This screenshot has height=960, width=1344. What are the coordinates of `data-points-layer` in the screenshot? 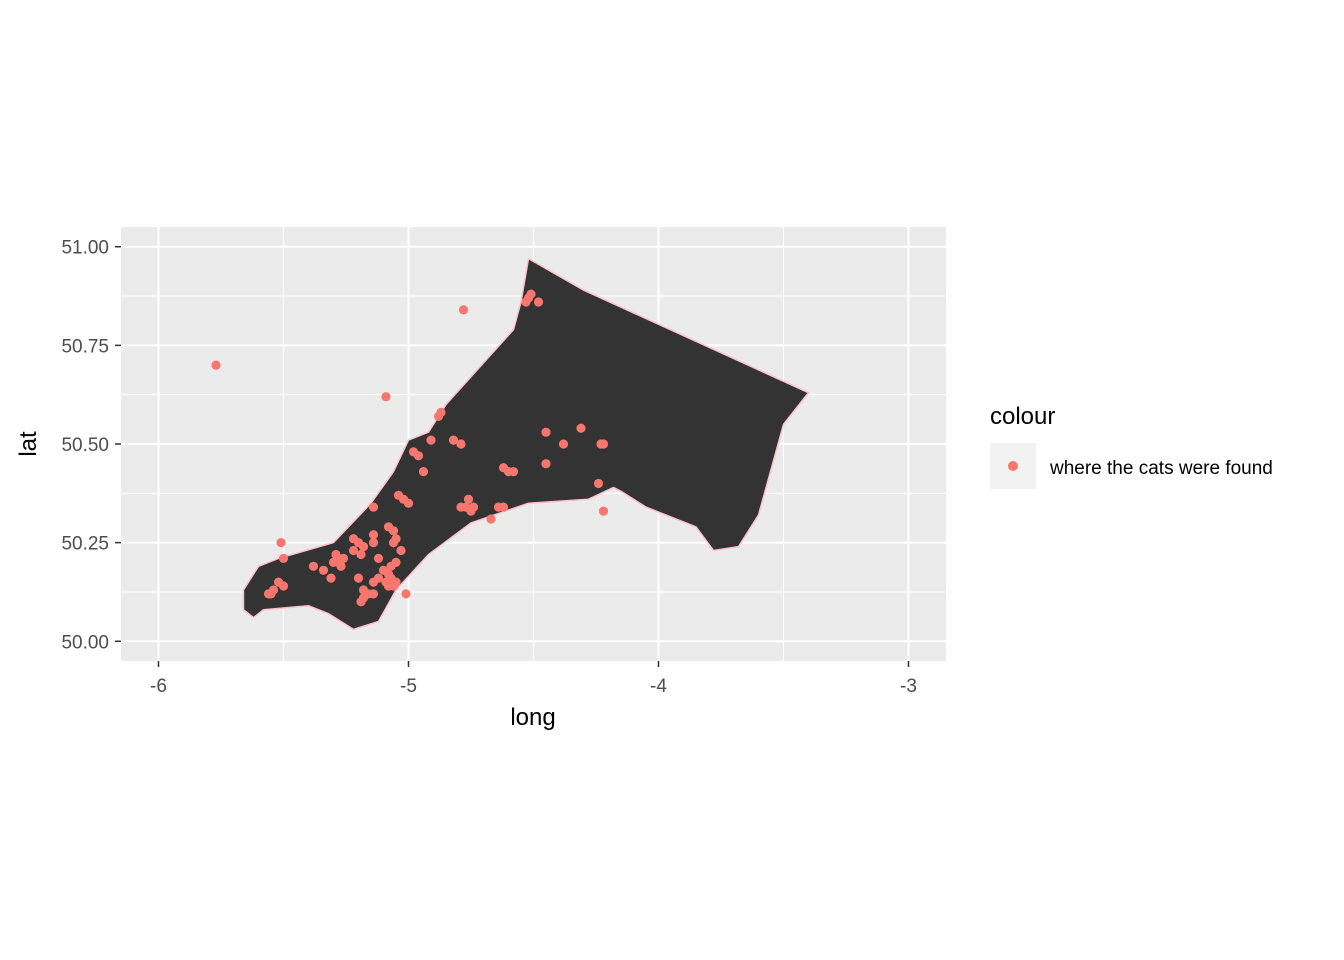 It's located at (410, 448).